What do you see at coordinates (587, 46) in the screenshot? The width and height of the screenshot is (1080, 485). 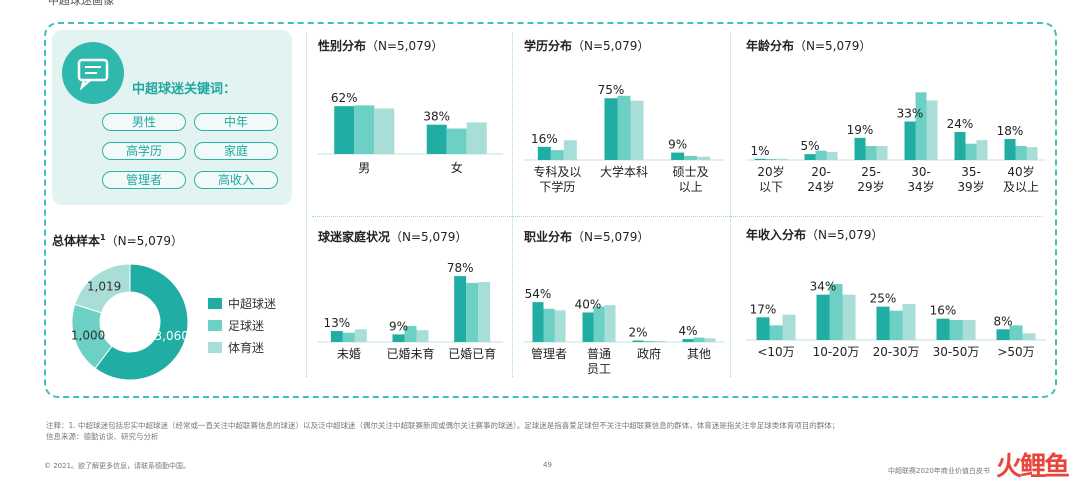 I see `education-chart-title: 学历分布（N=5,079）` at bounding box center [587, 46].